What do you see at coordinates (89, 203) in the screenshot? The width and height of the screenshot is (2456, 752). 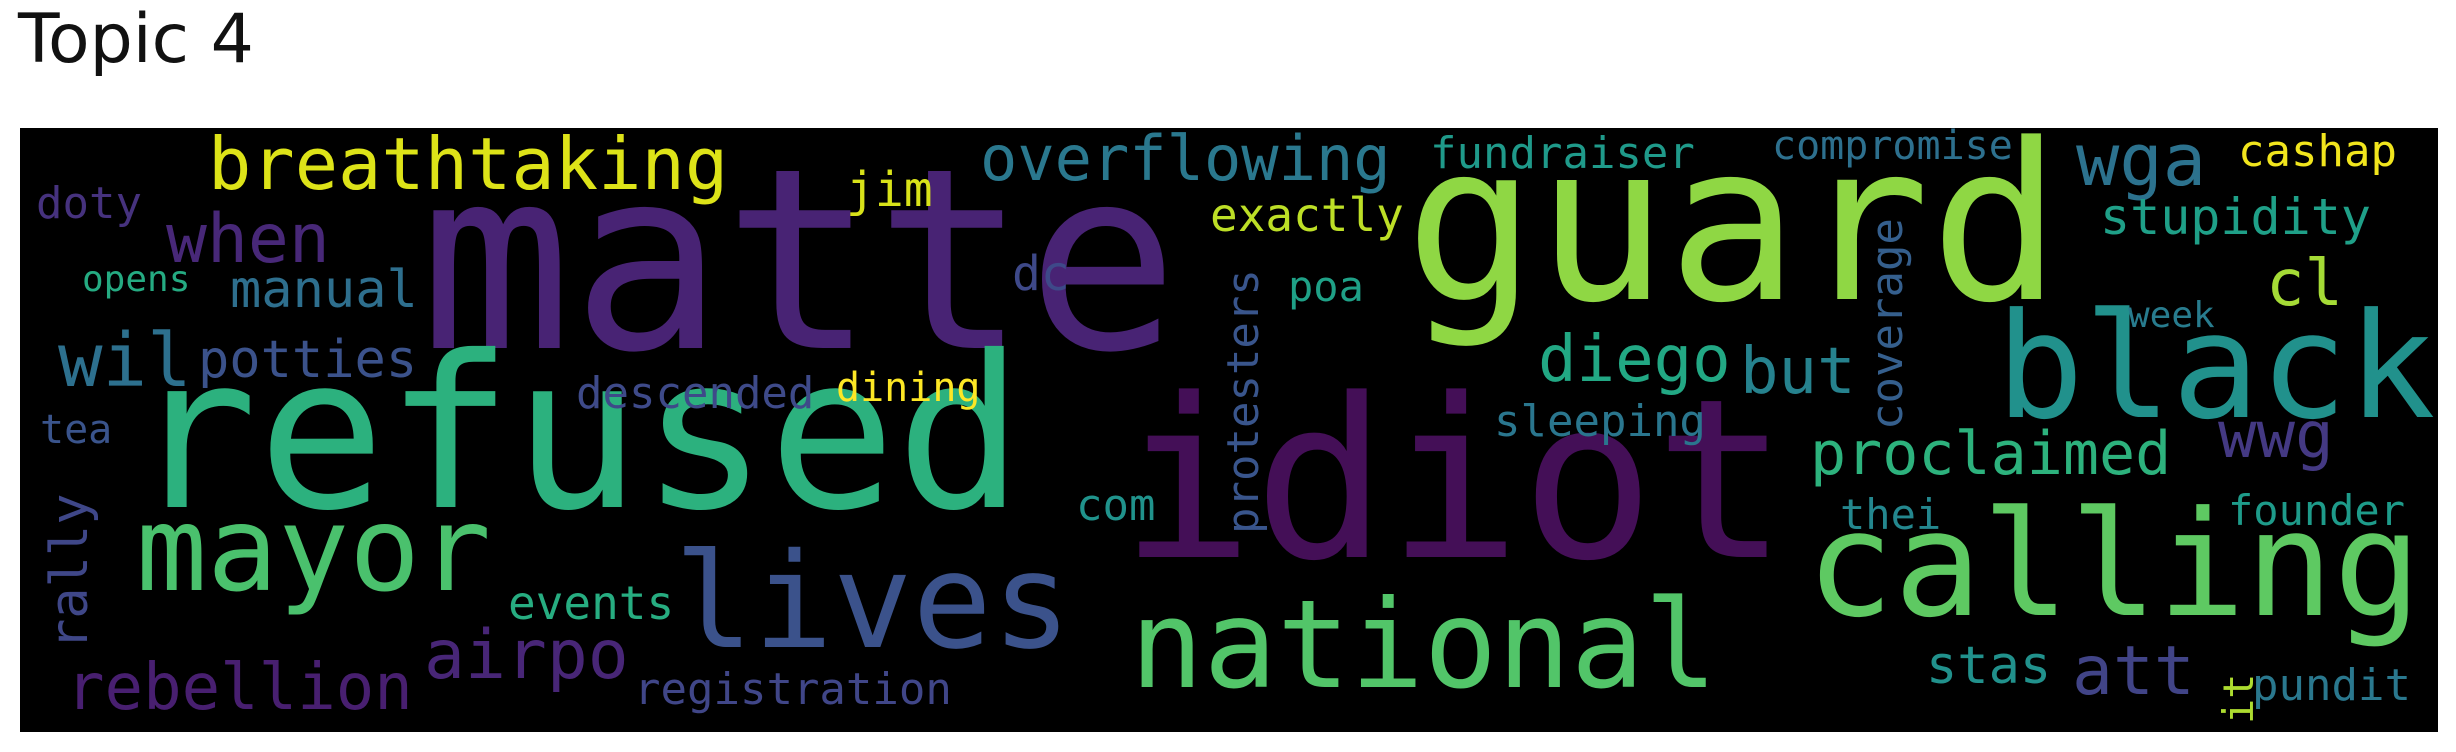 I see `word-doty: doty` at bounding box center [89, 203].